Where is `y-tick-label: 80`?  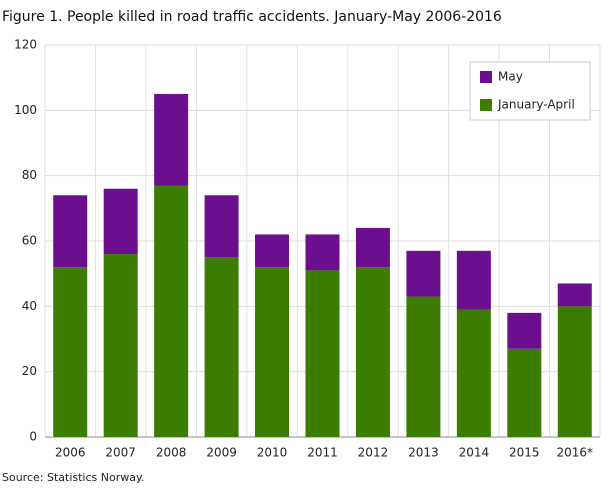
y-tick-label: 80 is located at coordinates (29, 175).